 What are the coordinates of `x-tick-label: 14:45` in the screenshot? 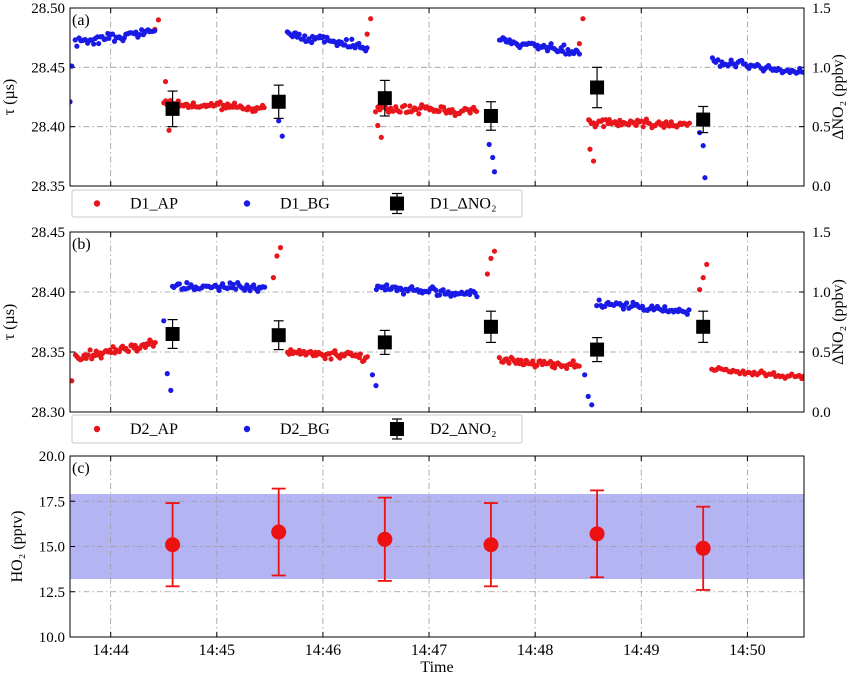 It's located at (217, 650).